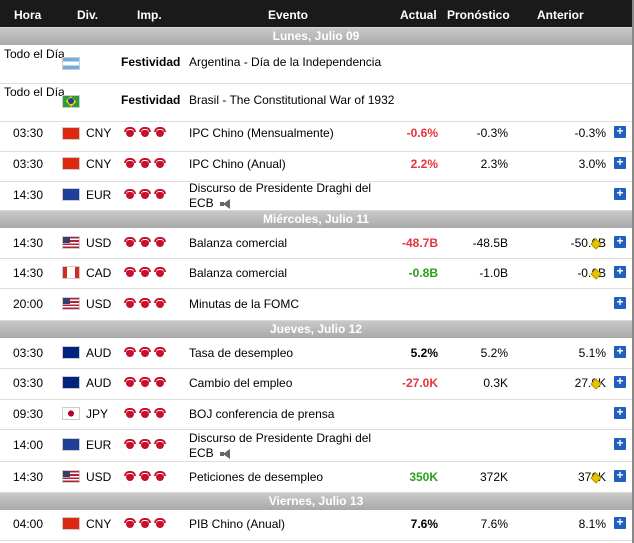 Image resolution: width=634 pixels, height=543 pixels. I want to click on forecast-value: -0.3%, so click(492, 133).